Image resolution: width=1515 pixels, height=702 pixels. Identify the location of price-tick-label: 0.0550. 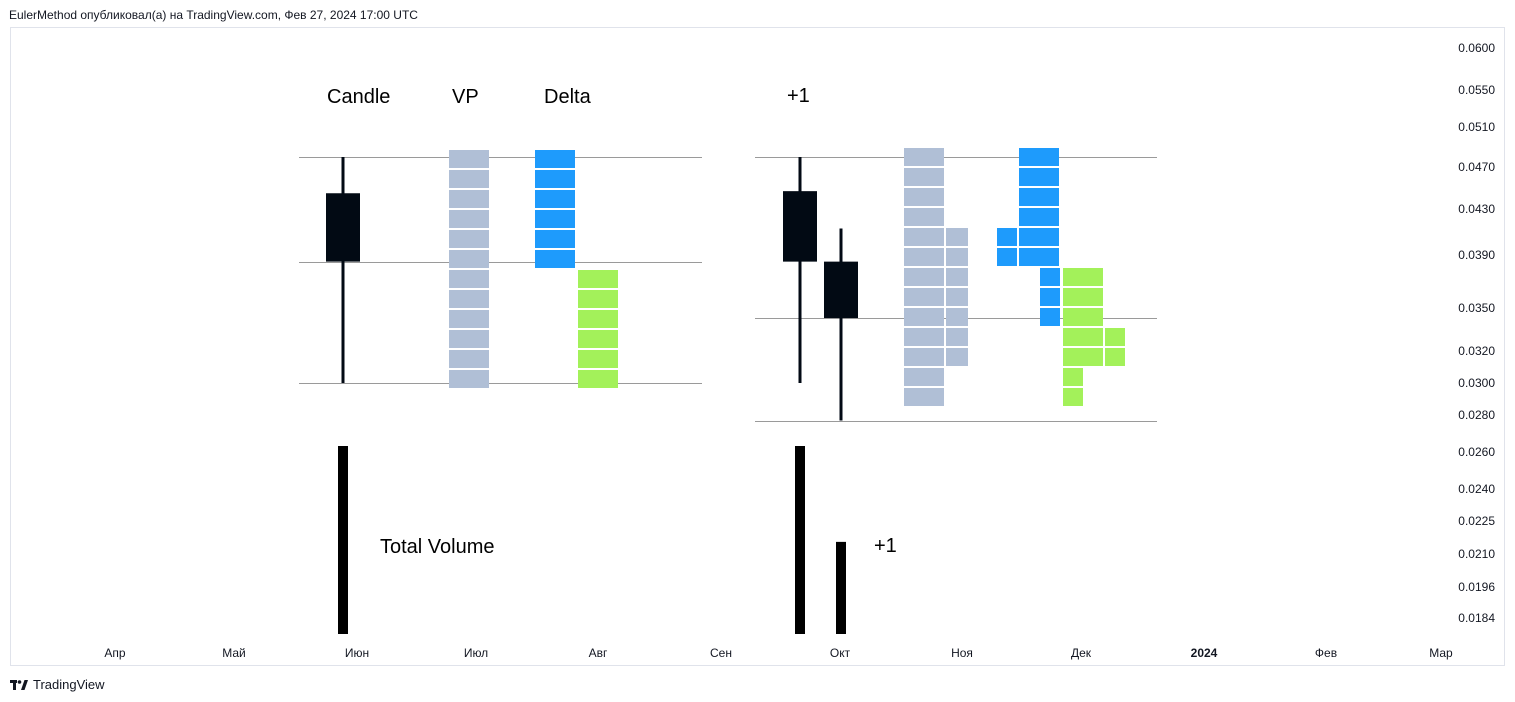
(1476, 90).